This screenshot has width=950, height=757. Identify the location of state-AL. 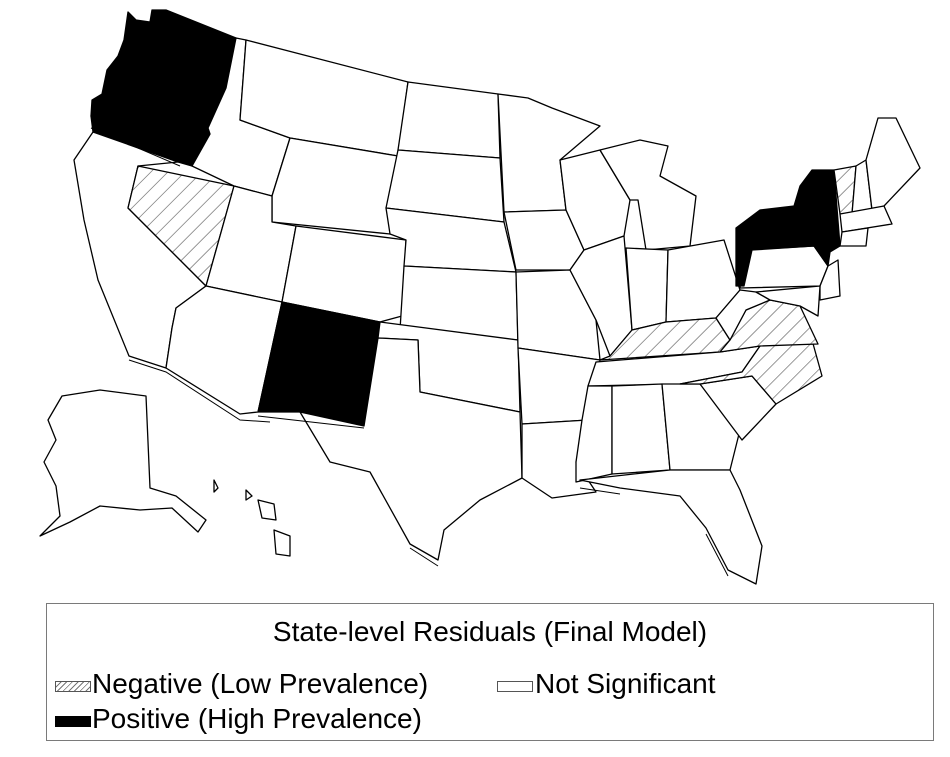
(641, 429).